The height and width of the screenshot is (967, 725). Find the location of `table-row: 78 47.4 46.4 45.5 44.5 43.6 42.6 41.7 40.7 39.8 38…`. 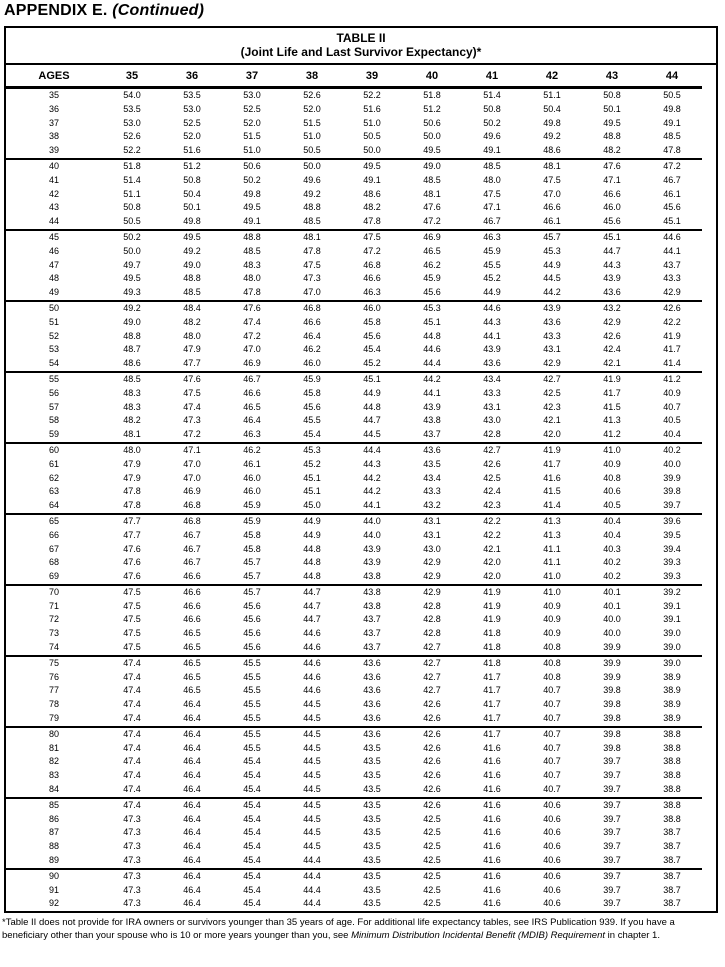

table-row: 78 47.4 46.4 45.5 44.5 43.6 42.6 41.7 40.7 39.8 38… is located at coordinates (361, 705).